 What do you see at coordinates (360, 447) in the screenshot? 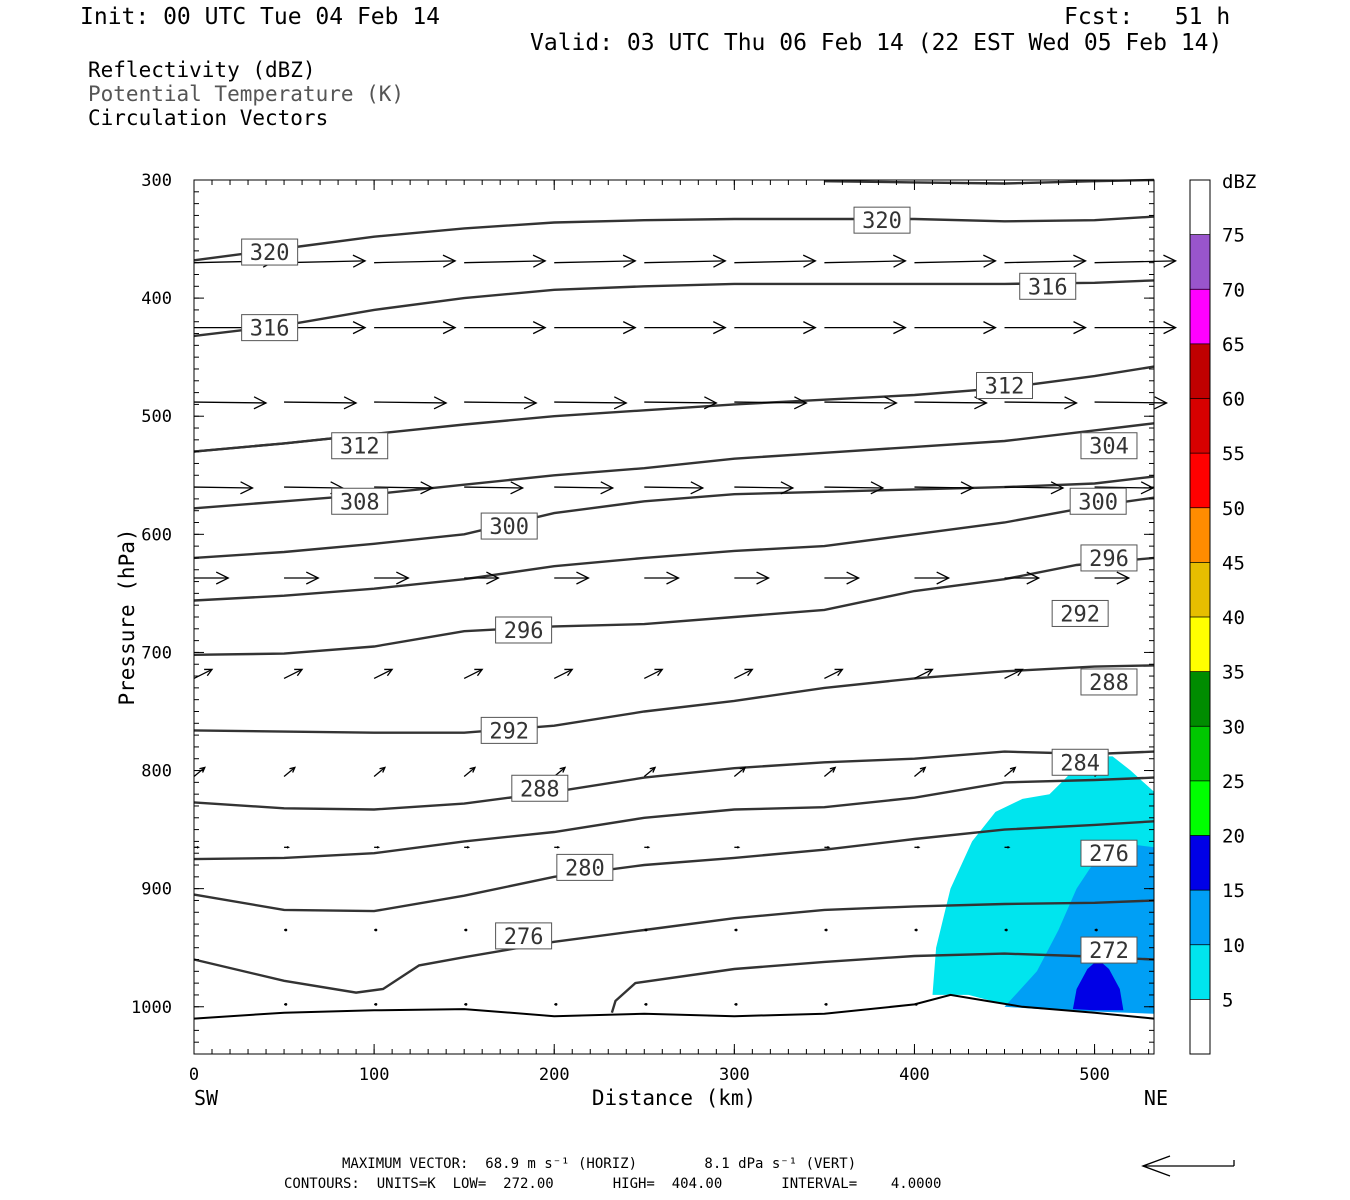
I see `theta-label-text: 312` at bounding box center [360, 447].